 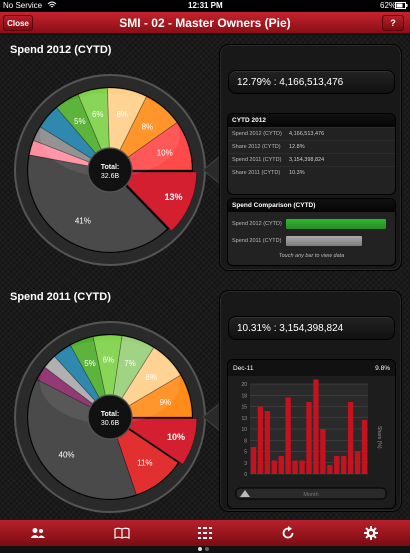 I want to click on pie-slice-label: 10%, so click(x=165, y=153).